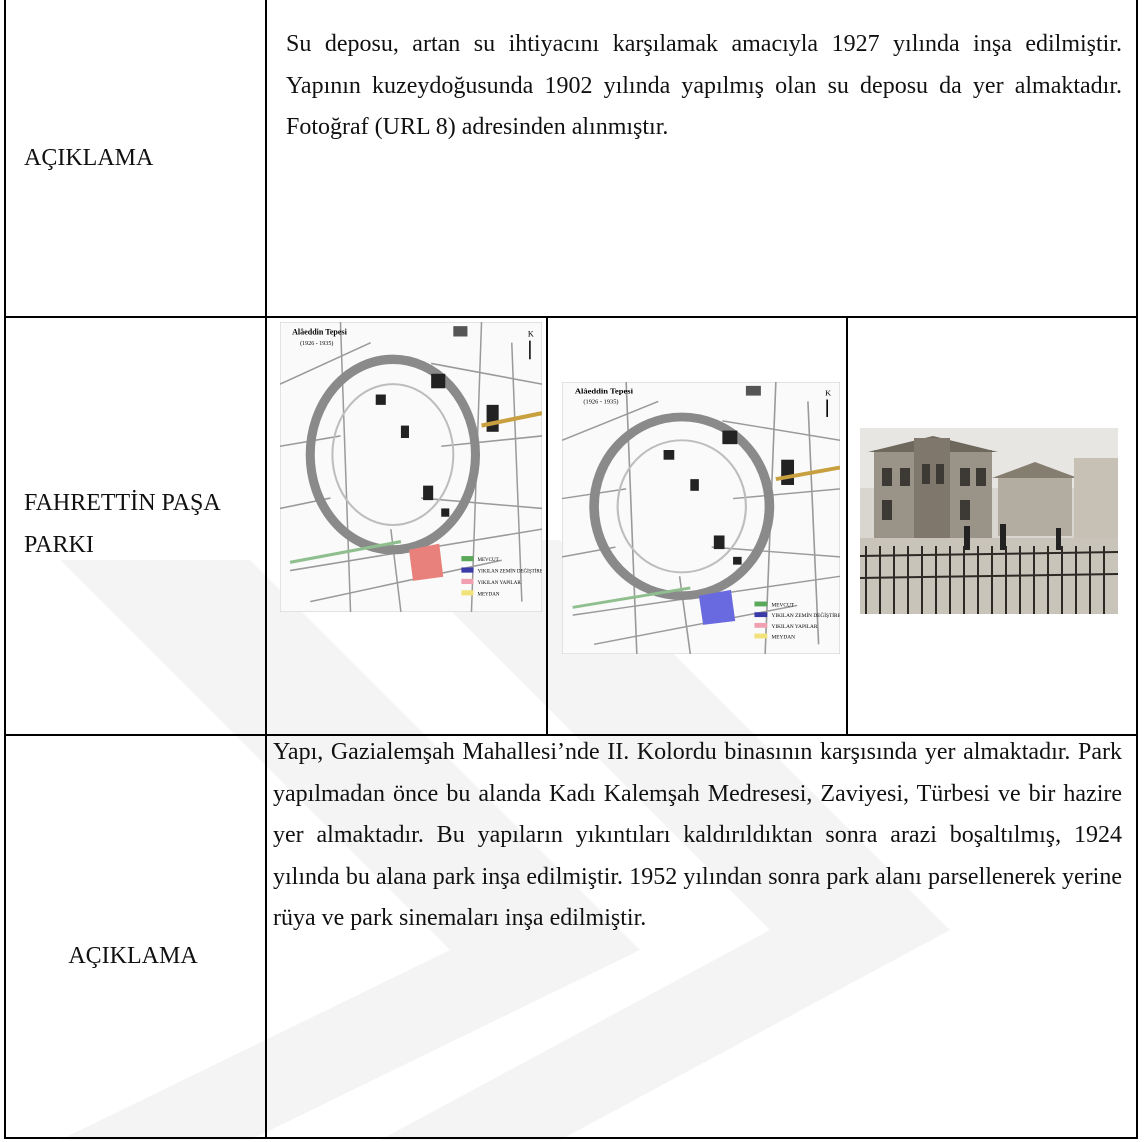 This screenshot has height=1142, width=1147. What do you see at coordinates (122, 524) in the screenshot?
I see `row-label: FAHRETTİN PAŞA PARKI` at bounding box center [122, 524].